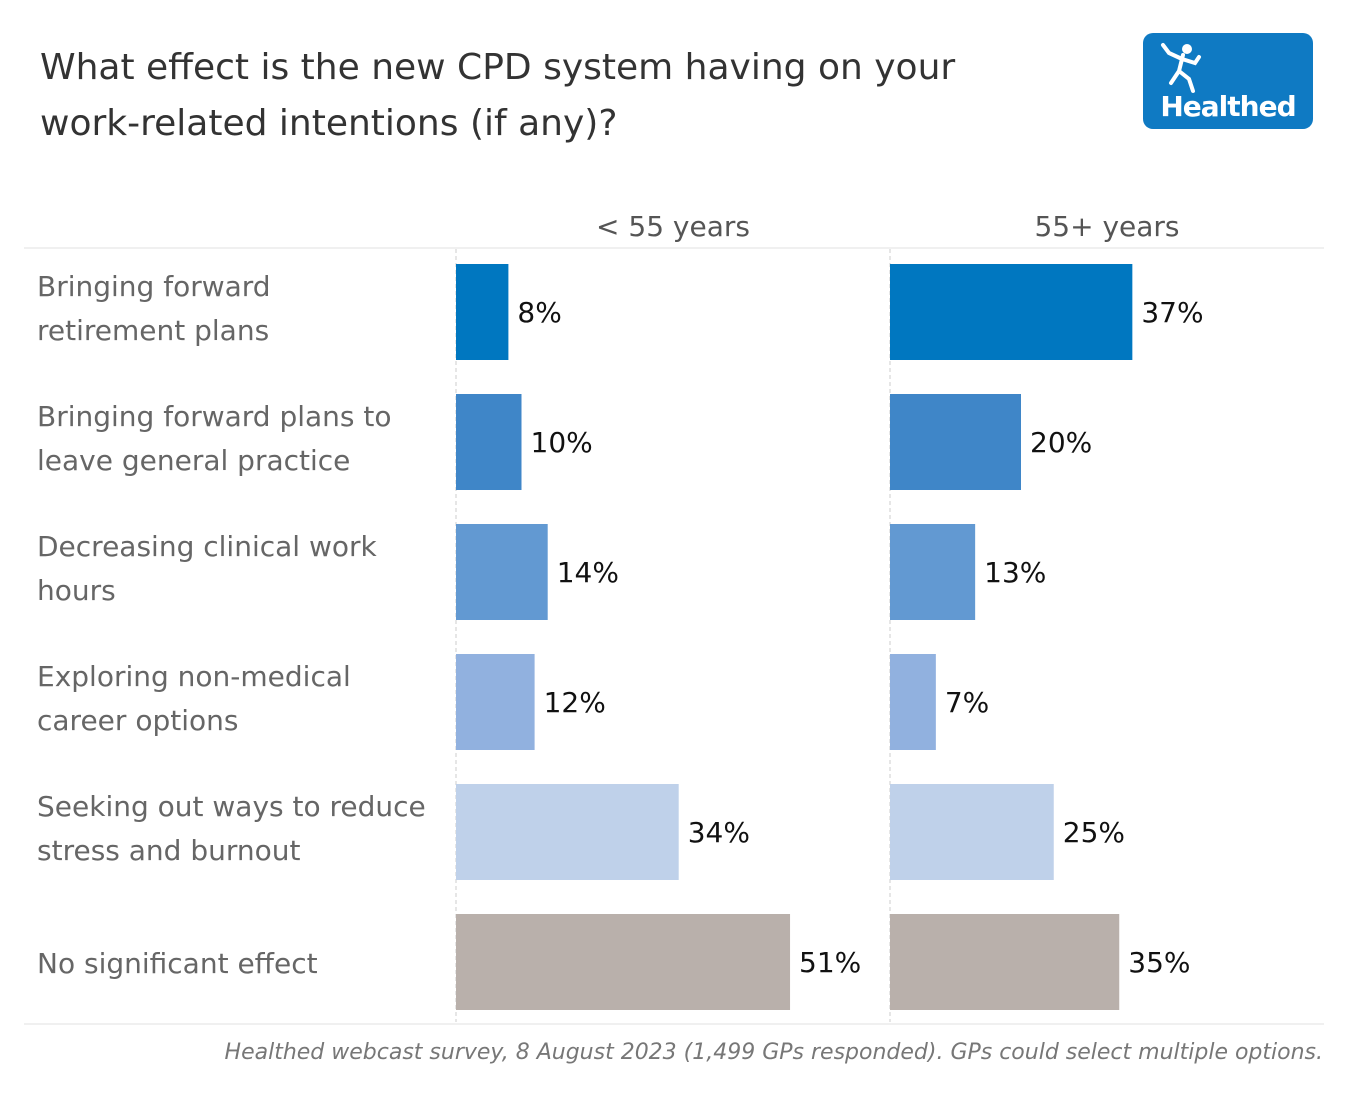 The image size is (1350, 1100). Describe the element at coordinates (153, 330) in the screenshot. I see `category-label-line: retirement plans` at that location.